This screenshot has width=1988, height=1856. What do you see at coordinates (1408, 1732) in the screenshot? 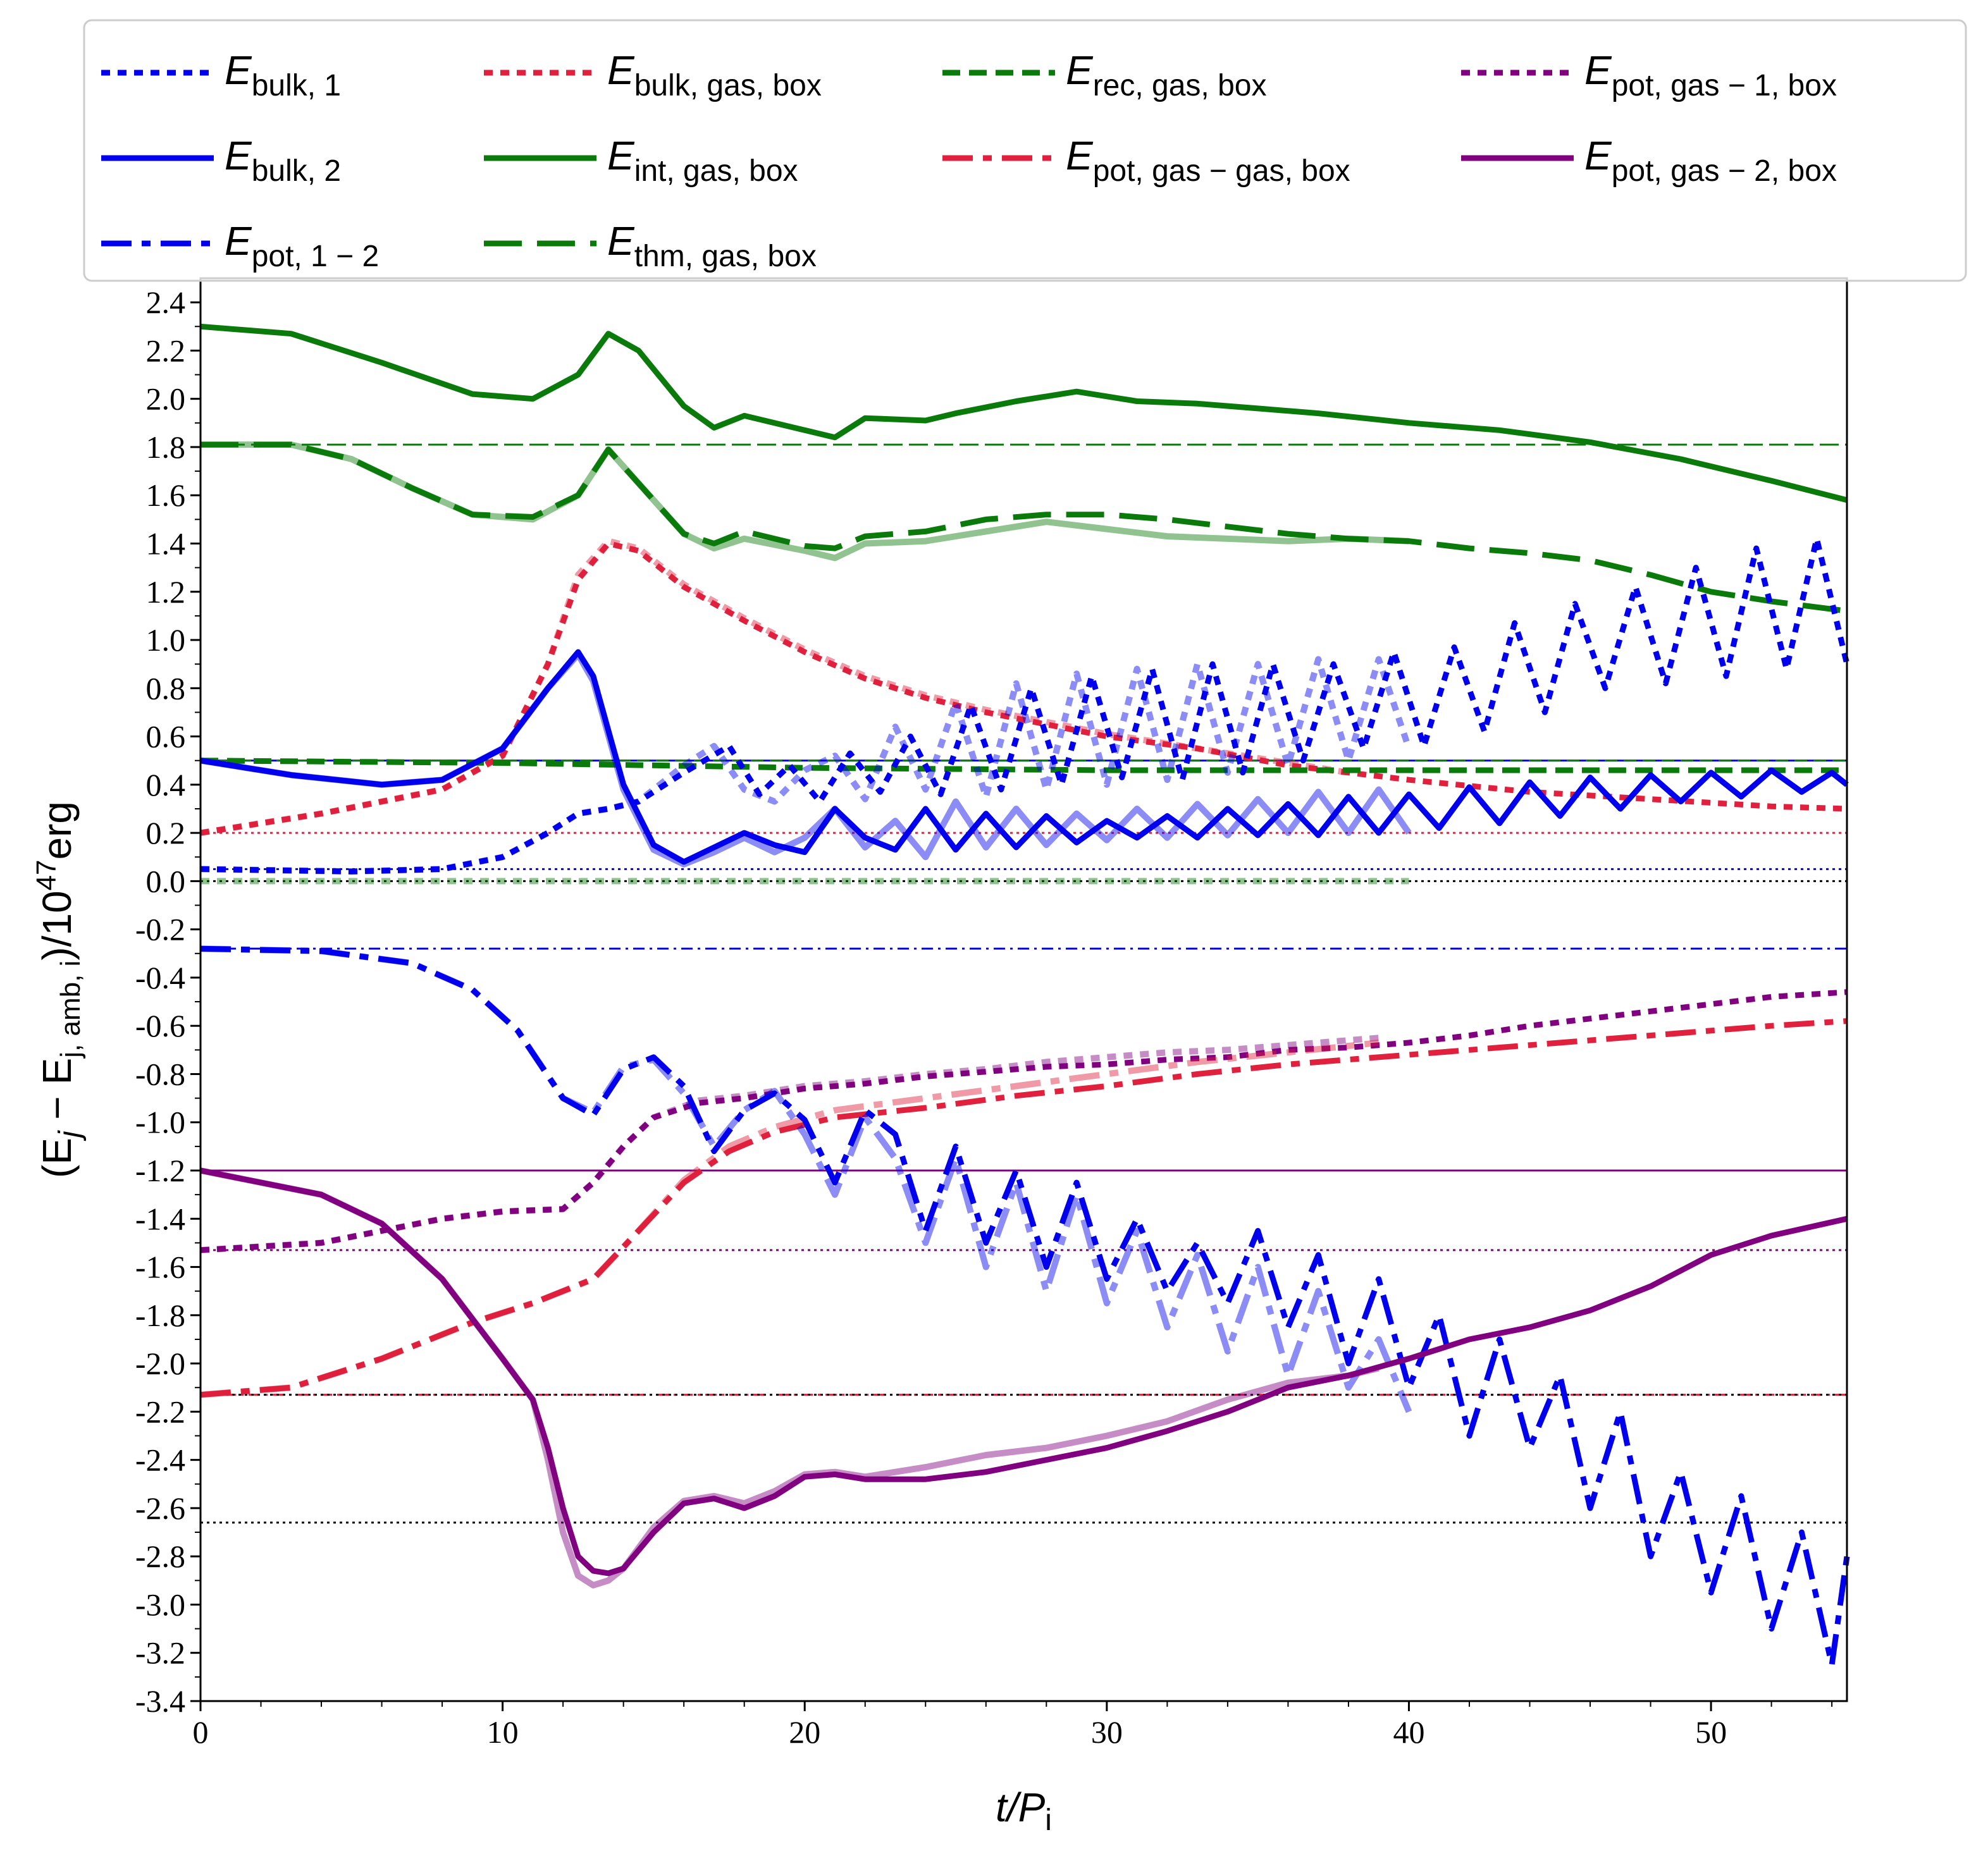
I see `x-tick-label: 40` at bounding box center [1408, 1732].